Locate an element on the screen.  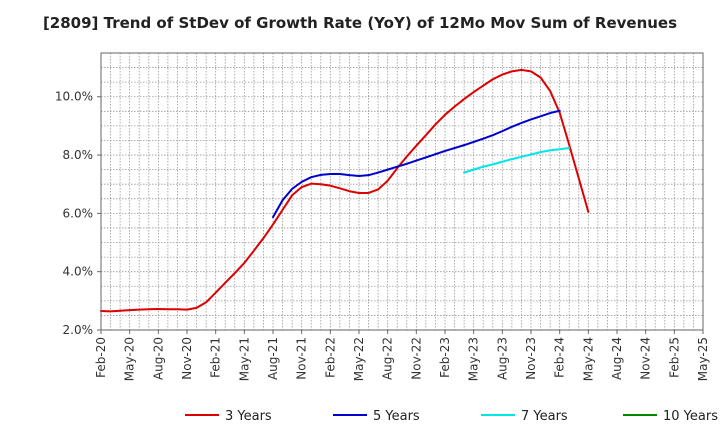
legend-label: 7 Years is located at coordinates (544, 416).